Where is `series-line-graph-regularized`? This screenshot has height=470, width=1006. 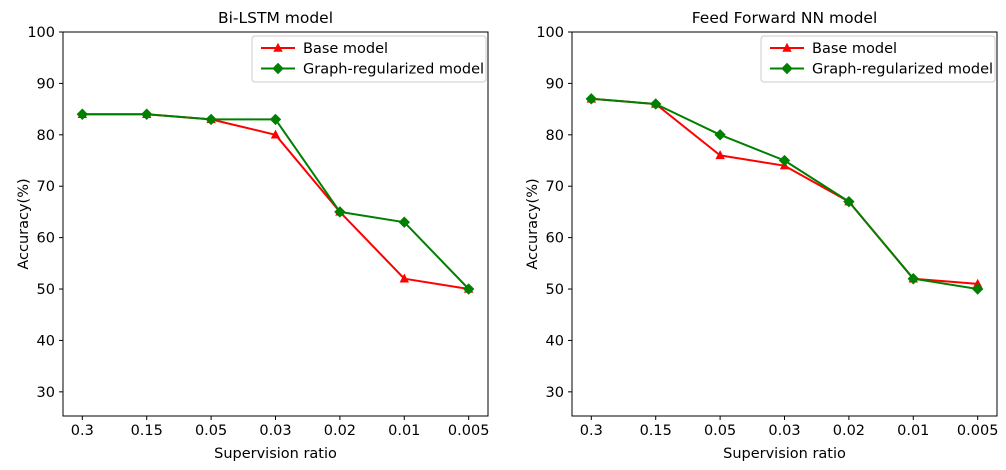
series-line-graph-regularized is located at coordinates (276, 201).